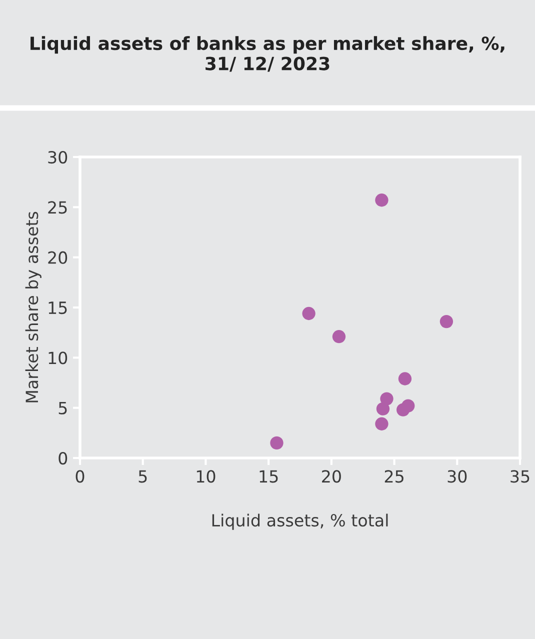  What do you see at coordinates (33, 307) in the screenshot?
I see `y-axis-title: Market share by assets` at bounding box center [33, 307].